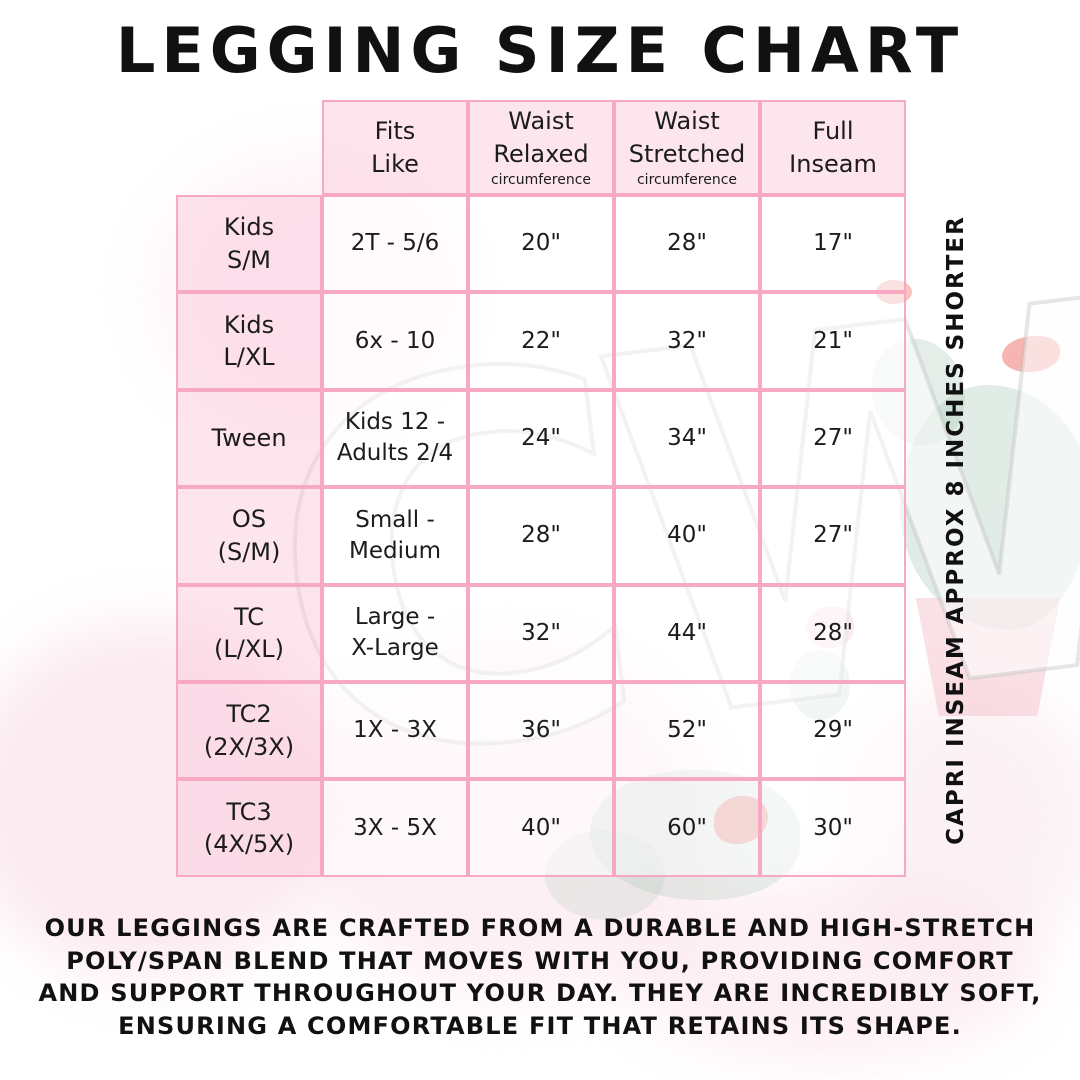 Image resolution: width=1080 pixels, height=1080 pixels. I want to click on table-cell: 20", so click(541, 244).